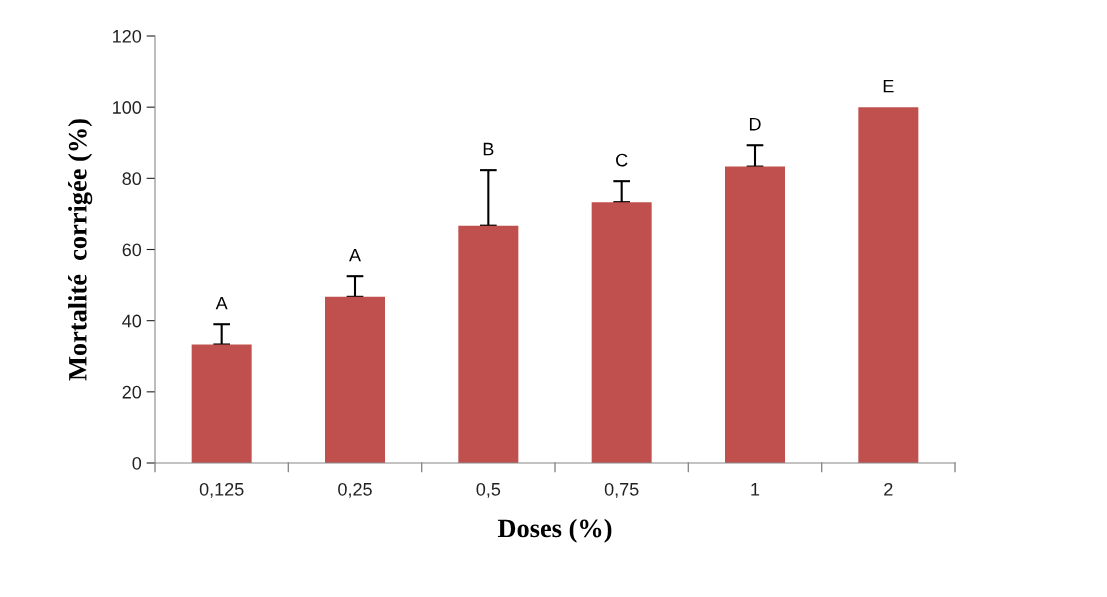  What do you see at coordinates (355, 490) in the screenshot?
I see `x-tick-label: 0,25` at bounding box center [355, 490].